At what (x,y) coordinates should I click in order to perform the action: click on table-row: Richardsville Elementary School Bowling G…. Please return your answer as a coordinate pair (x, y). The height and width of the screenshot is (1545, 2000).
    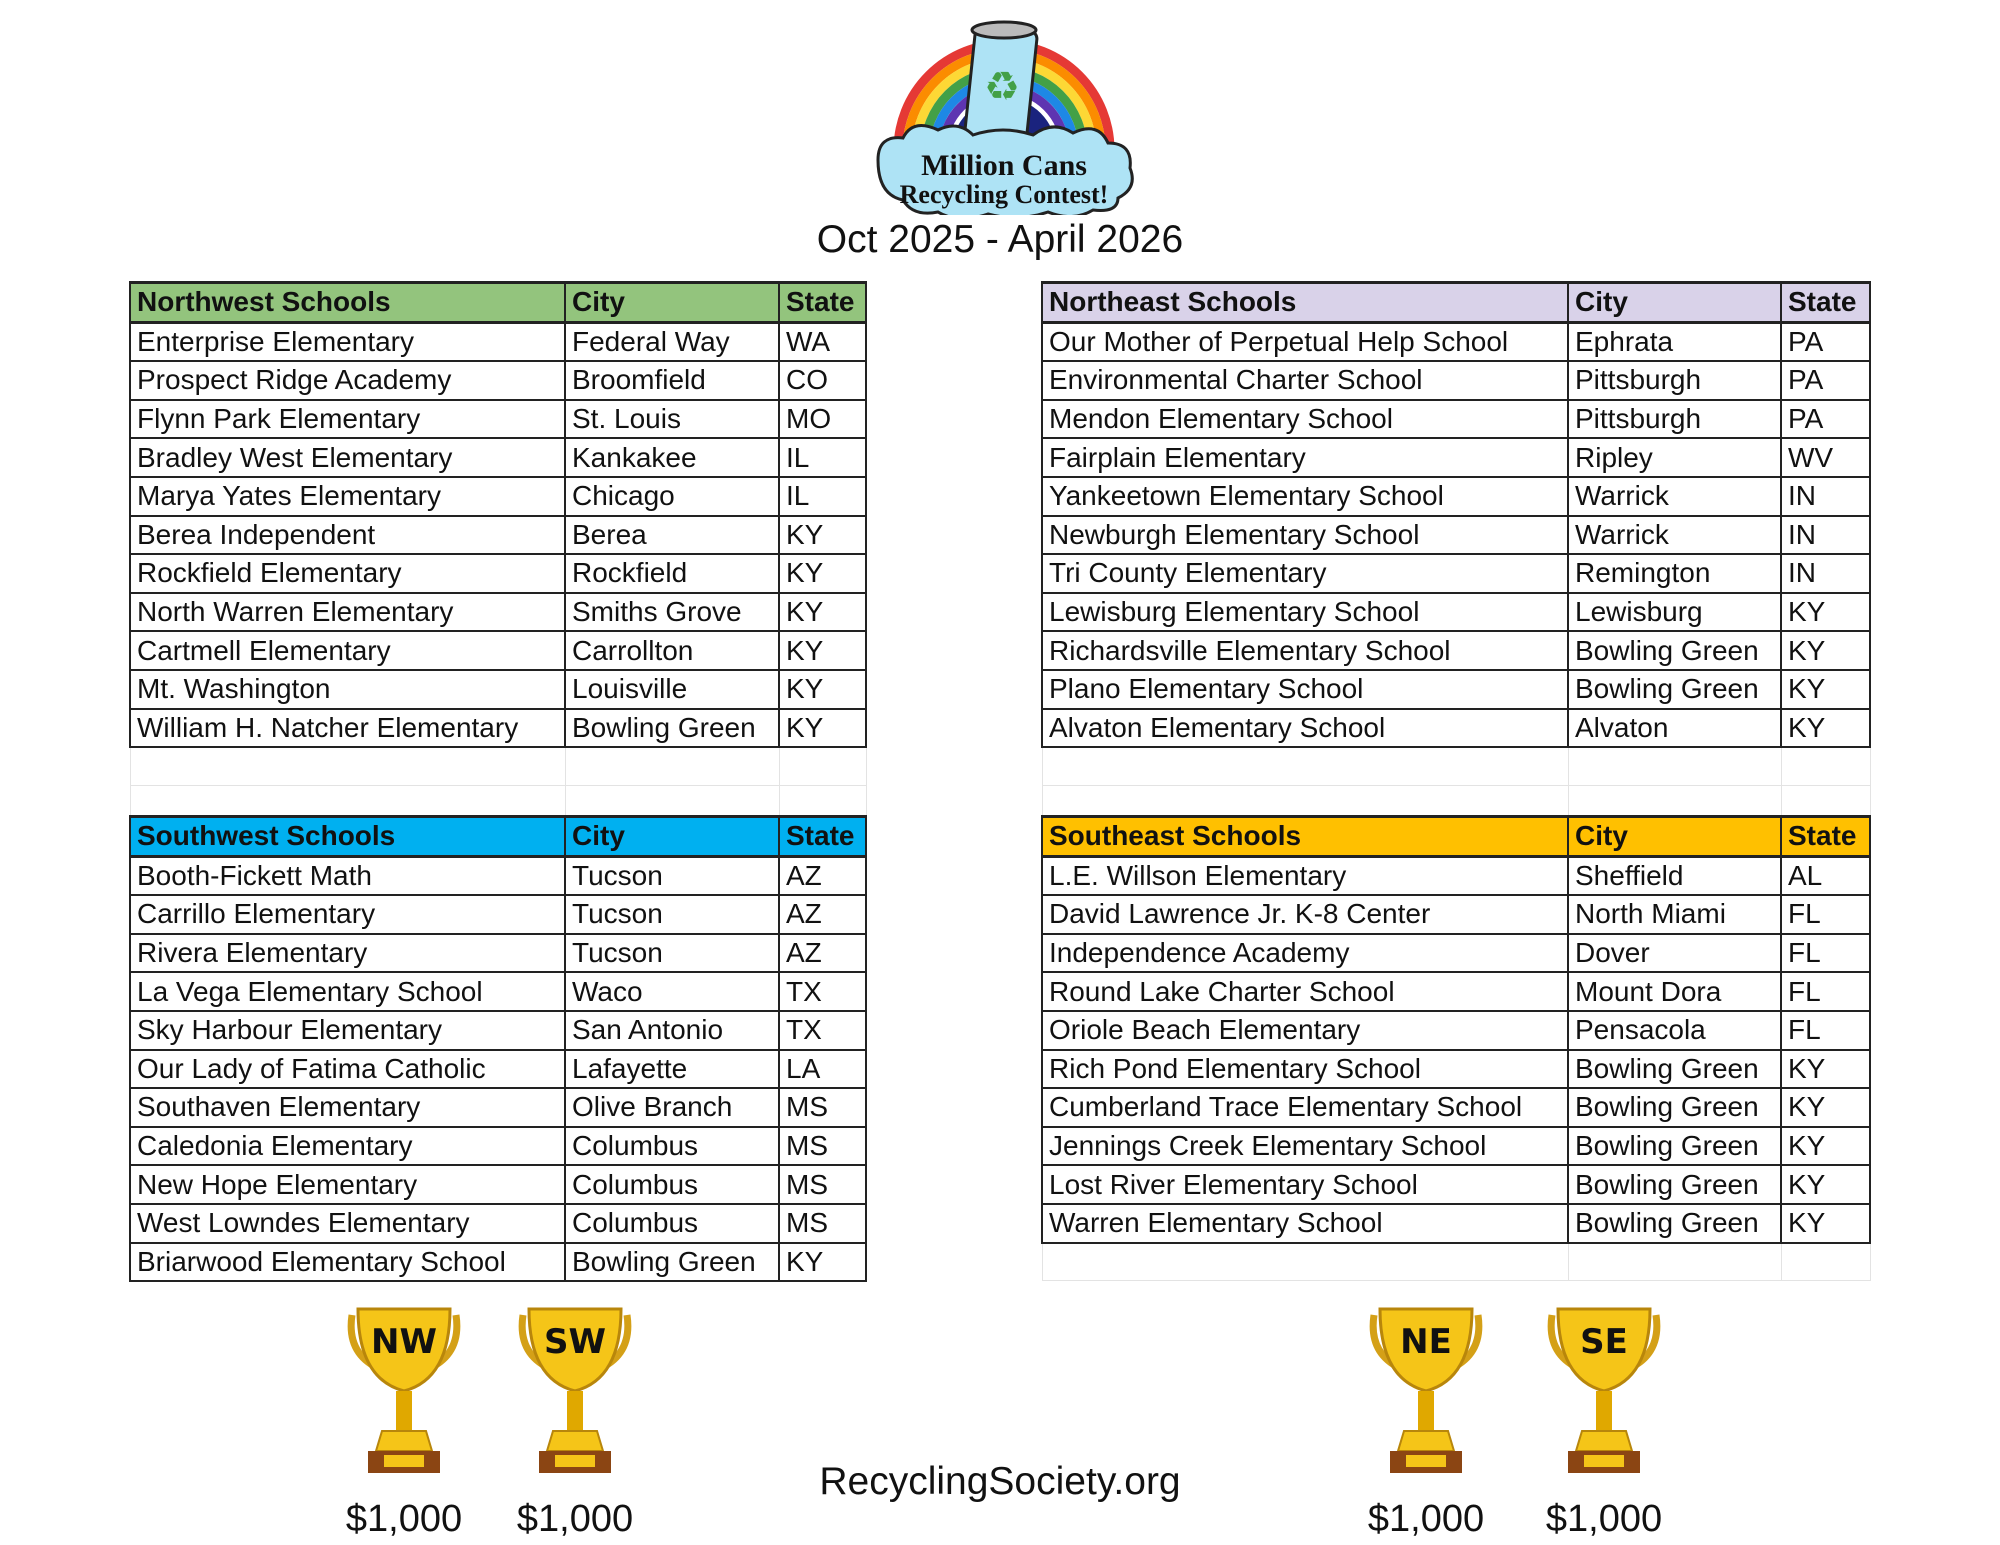
    Looking at the image, I should click on (1456, 650).